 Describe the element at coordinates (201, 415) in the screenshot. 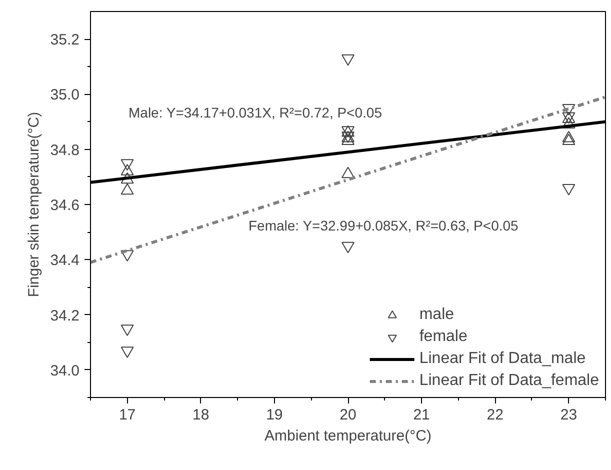

I see `x-tick-label: 18` at that location.